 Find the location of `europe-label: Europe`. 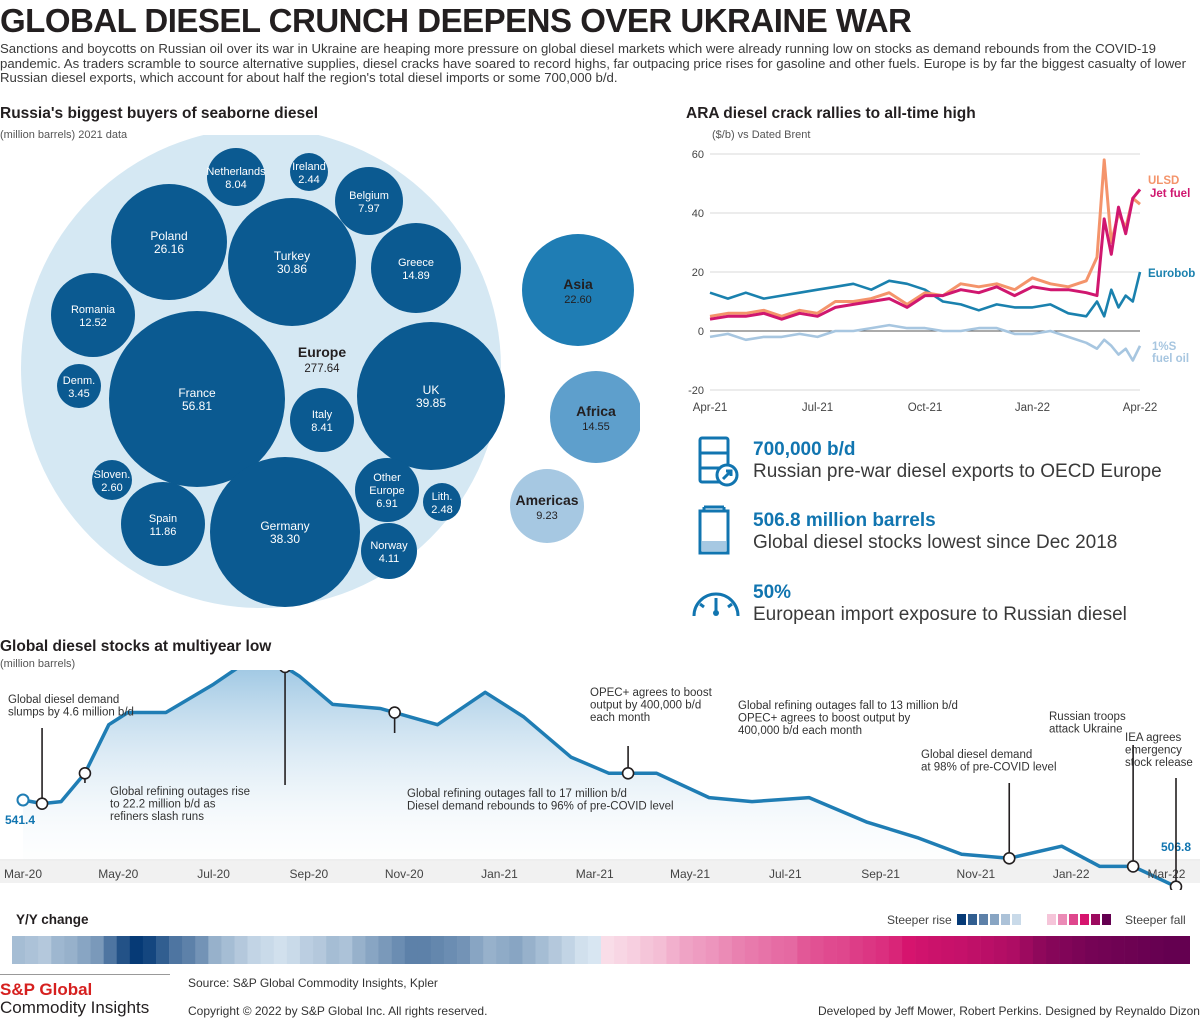

europe-label: Europe is located at coordinates (322, 352).